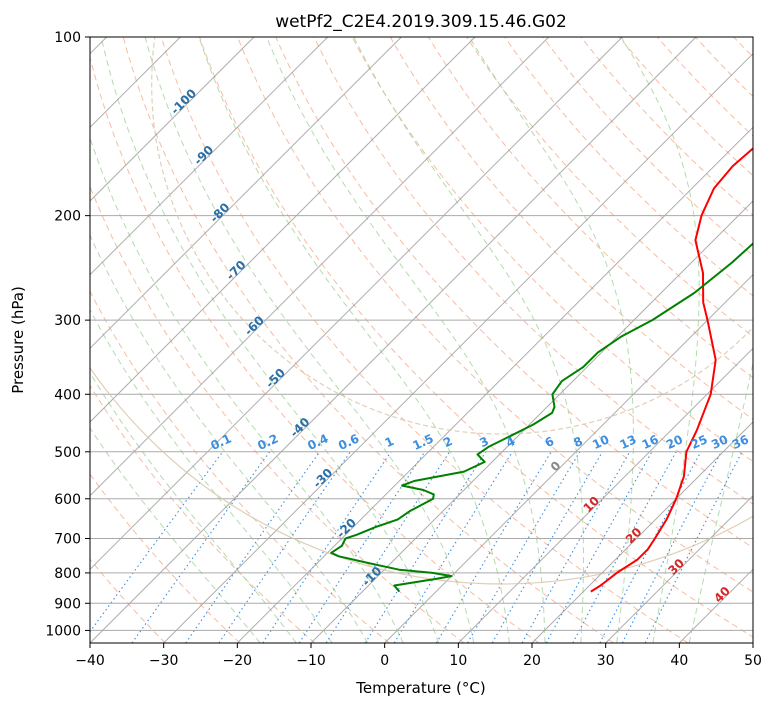 Image resolution: width=775 pixels, height=708 pixels. Describe the element at coordinates (275, 378) in the screenshot. I see `isotherm-label: -50` at that location.